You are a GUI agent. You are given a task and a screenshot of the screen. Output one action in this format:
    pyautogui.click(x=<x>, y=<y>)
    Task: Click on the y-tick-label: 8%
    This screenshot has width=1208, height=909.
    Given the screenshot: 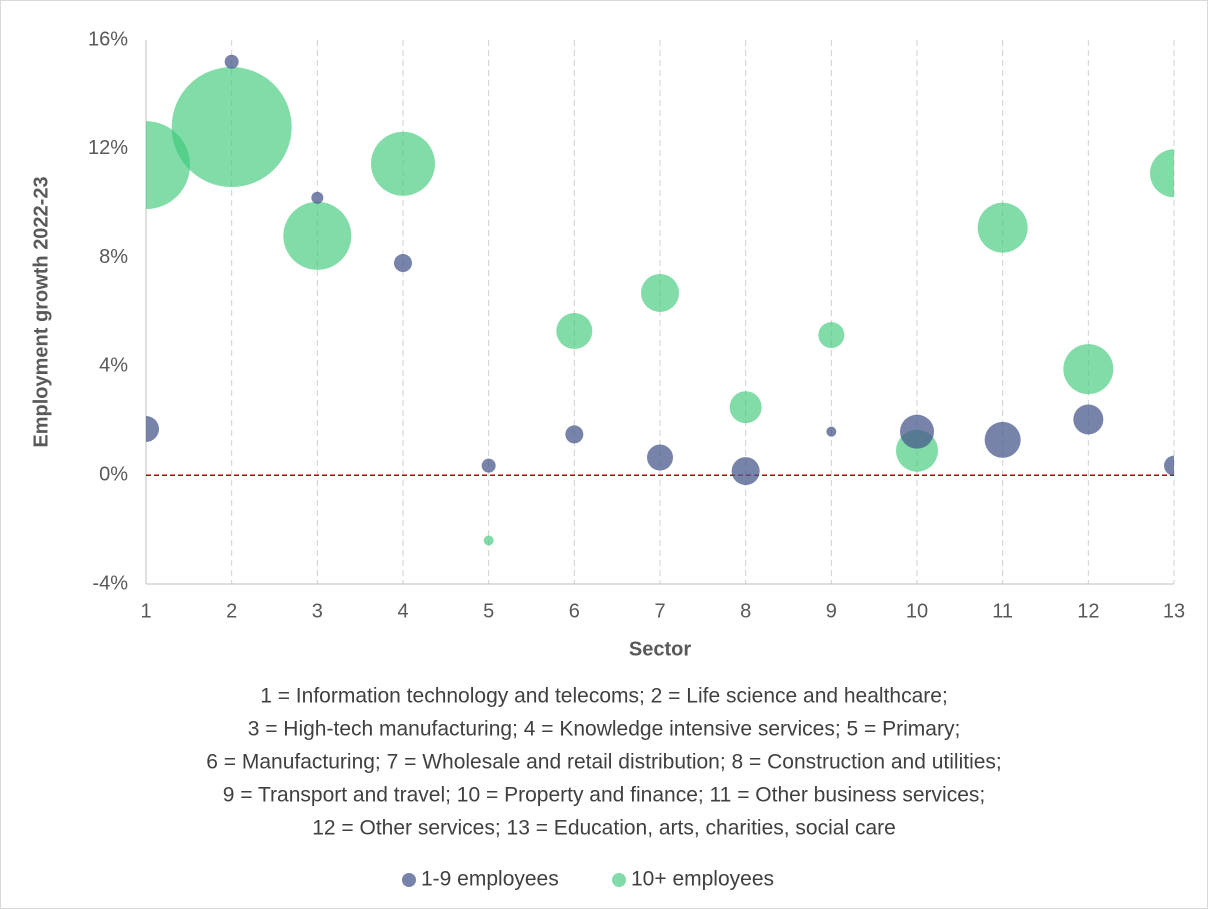 What is the action you would take?
    pyautogui.click(x=113, y=257)
    